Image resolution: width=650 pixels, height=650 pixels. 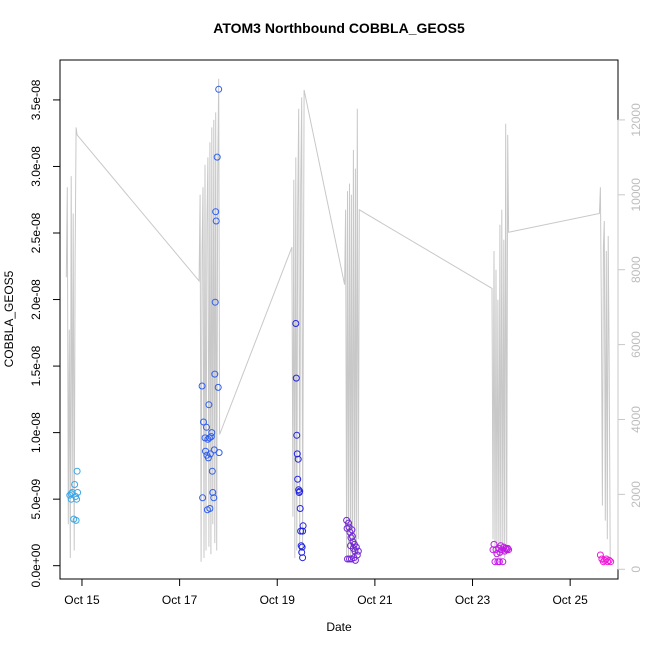 I want to click on y2-axis: 0 2000 4000 6000 8000 10000 12000, so click(x=630, y=338).